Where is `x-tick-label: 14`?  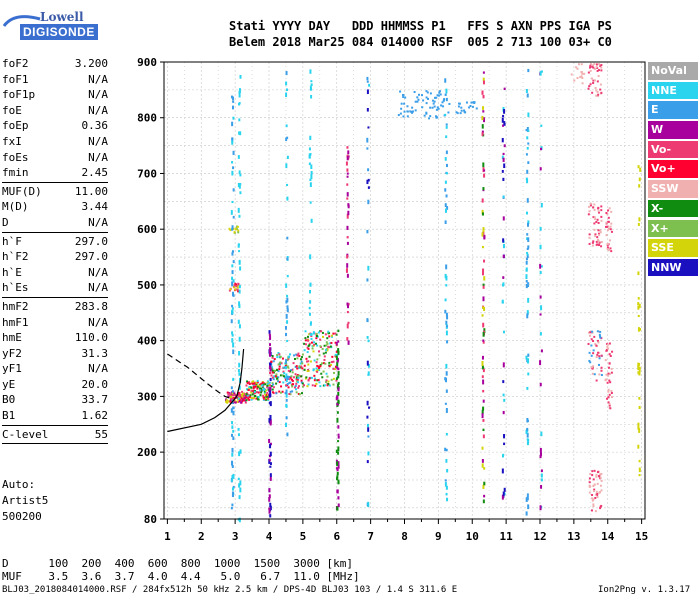 x-tick-label: 14 is located at coordinates (608, 536).